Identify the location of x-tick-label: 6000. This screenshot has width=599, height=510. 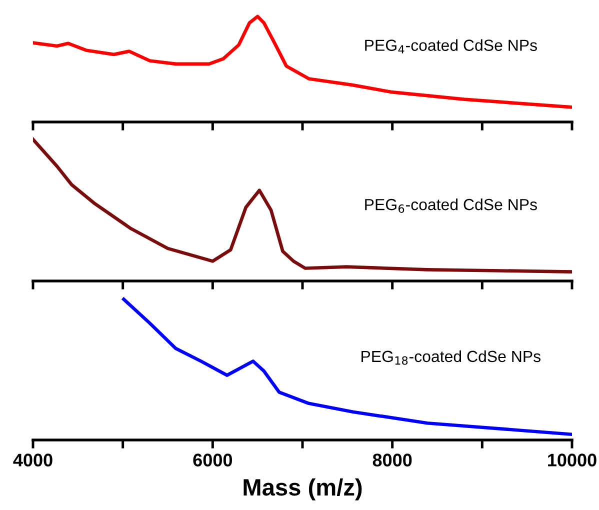
(212, 460).